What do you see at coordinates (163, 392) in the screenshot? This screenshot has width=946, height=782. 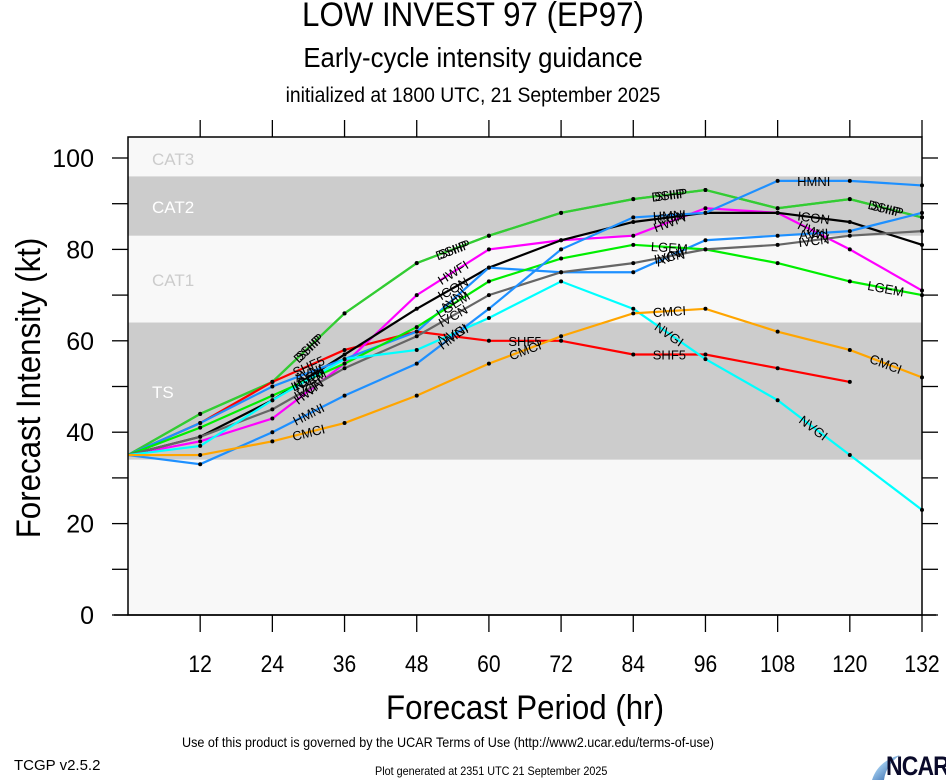 I see `band-label-ts: TS` at bounding box center [163, 392].